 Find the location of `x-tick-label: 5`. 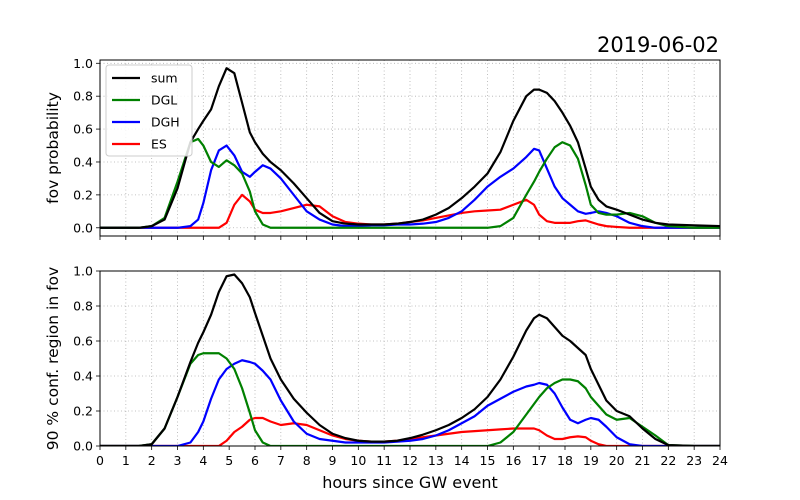

x-tick-label: 5 is located at coordinates (229, 460).